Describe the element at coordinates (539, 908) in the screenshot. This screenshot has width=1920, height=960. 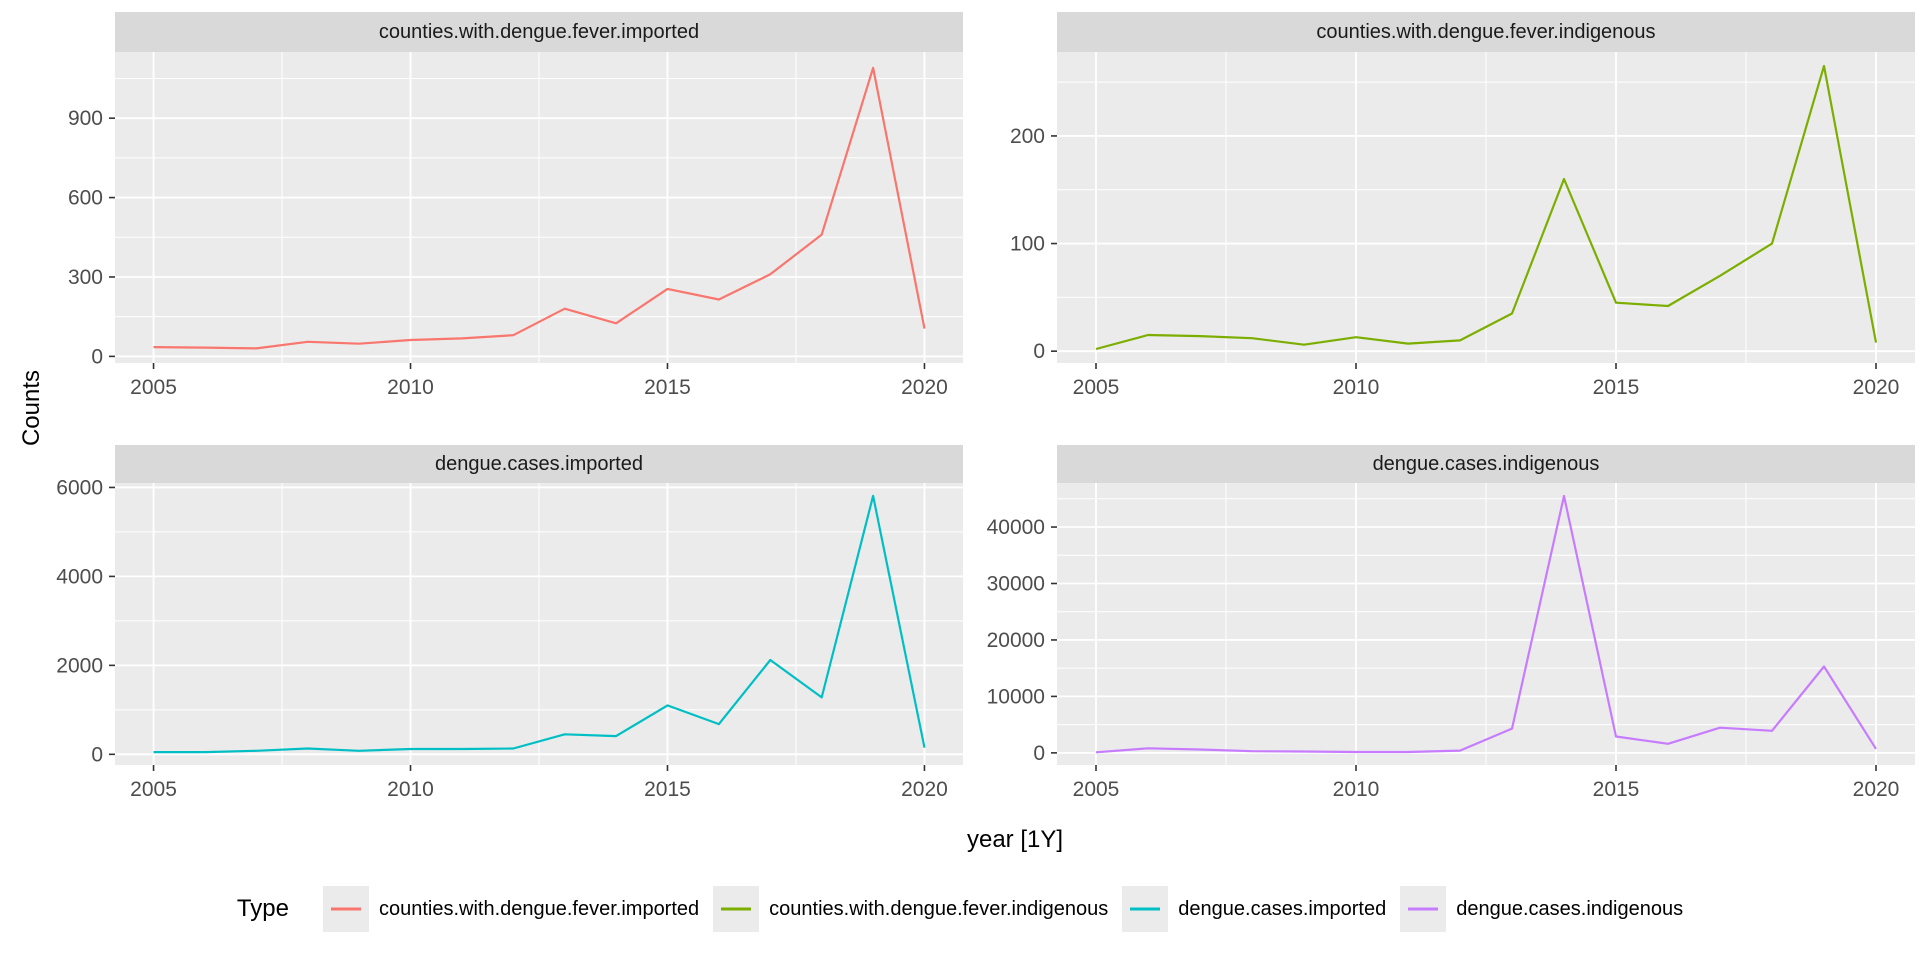
I see `legend-label: counties.with.dengue.fever.imported` at that location.